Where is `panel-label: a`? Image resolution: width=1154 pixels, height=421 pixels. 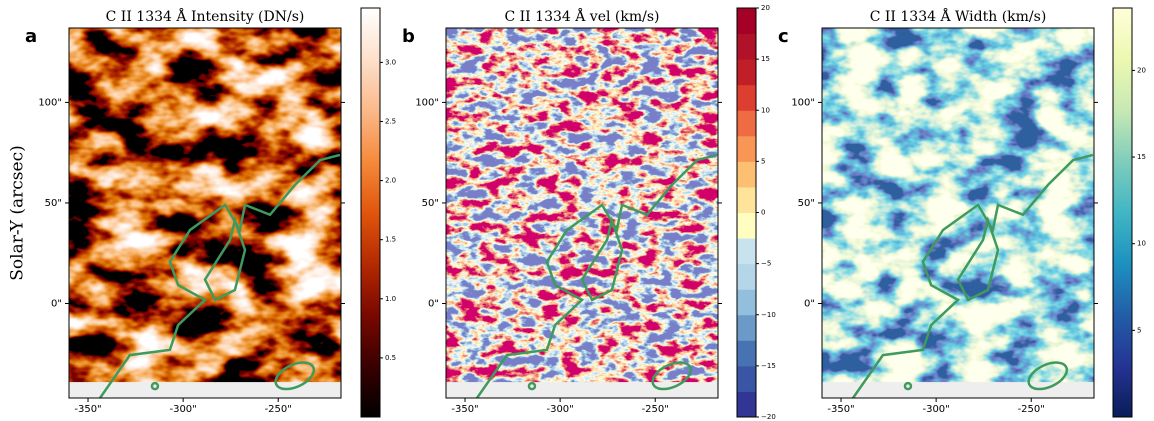
panel-label: a is located at coordinates (31, 36).